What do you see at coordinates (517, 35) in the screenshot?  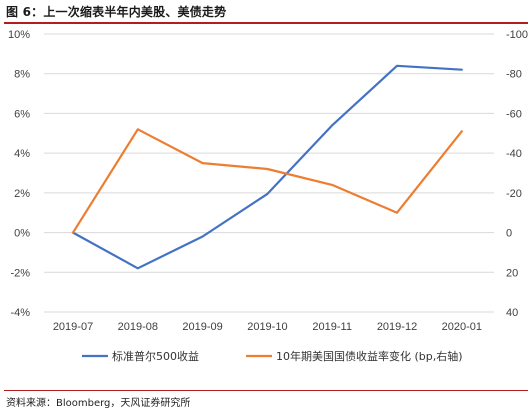 I see `right-tick-label: -100` at bounding box center [517, 35].